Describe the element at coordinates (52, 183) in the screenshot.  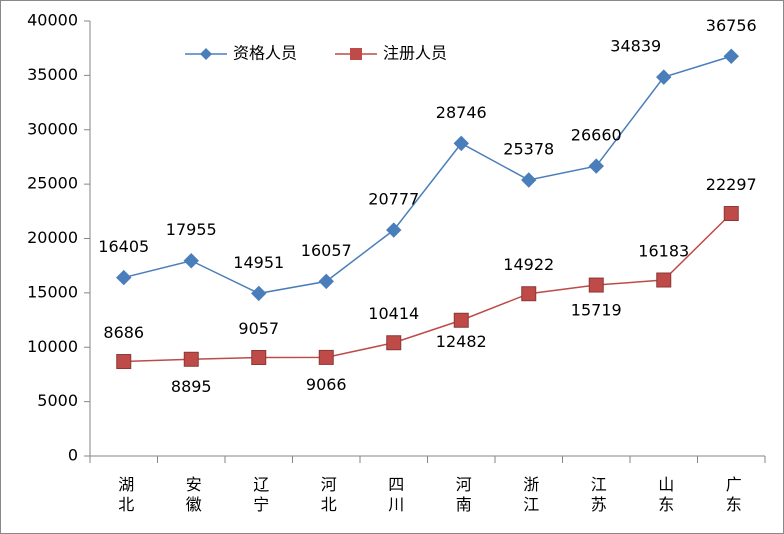
I see `y-tick-label: 25000` at that location.